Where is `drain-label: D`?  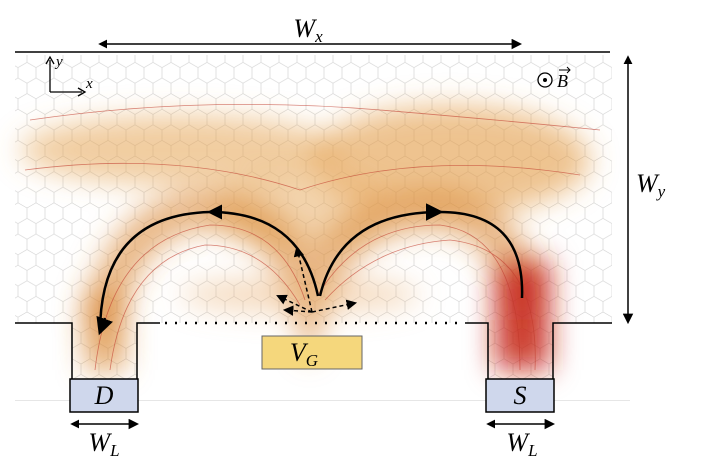 drain-label: D is located at coordinates (104, 395).